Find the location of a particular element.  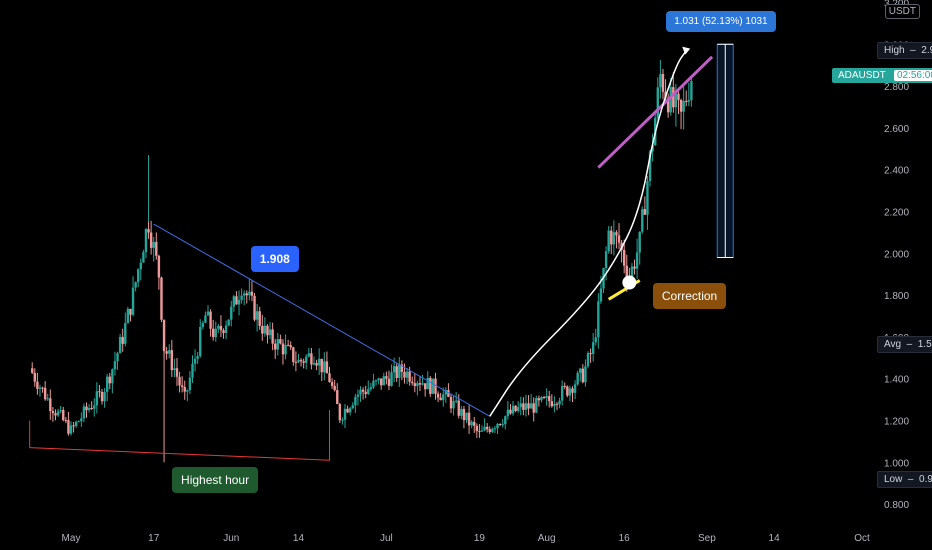

y-tick-label: 1.200 is located at coordinates (896, 422).